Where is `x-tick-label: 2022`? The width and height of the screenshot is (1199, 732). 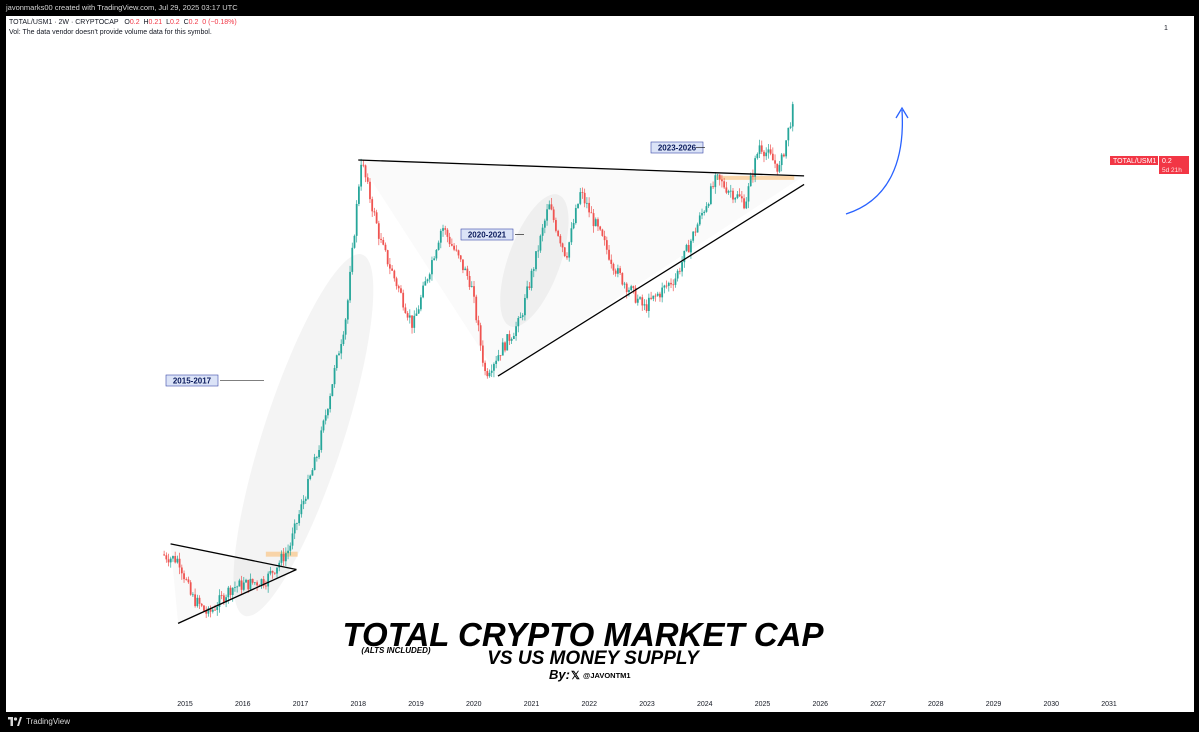 x-tick-label: 2022 is located at coordinates (589, 704).